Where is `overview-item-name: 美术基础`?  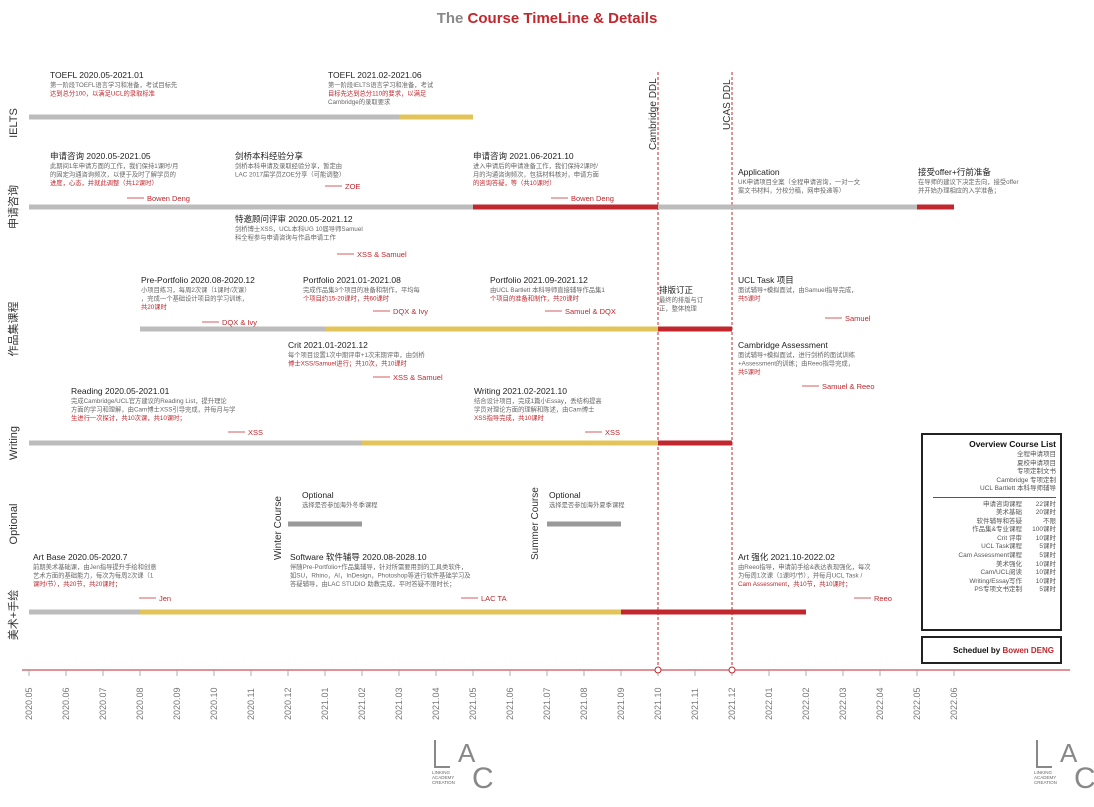 overview-item-name: 美术基础 is located at coordinates (1009, 513).